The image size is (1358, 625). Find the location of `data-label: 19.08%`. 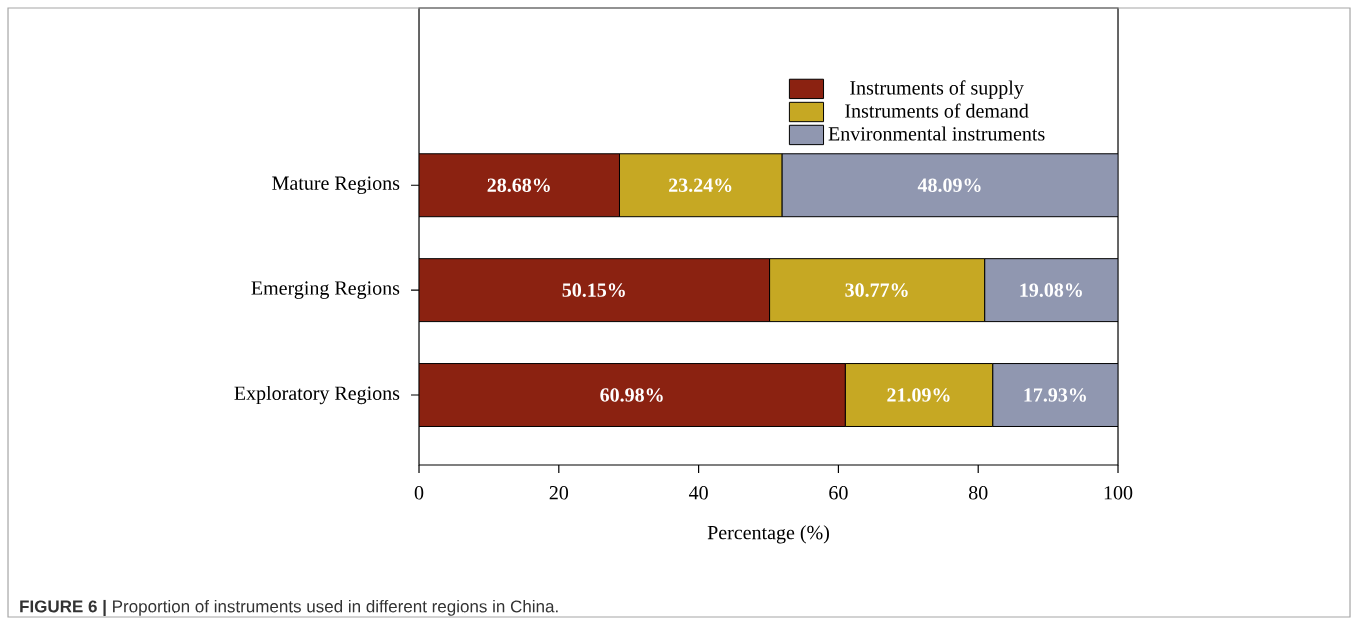

data-label: 19.08% is located at coordinates (1051, 290).